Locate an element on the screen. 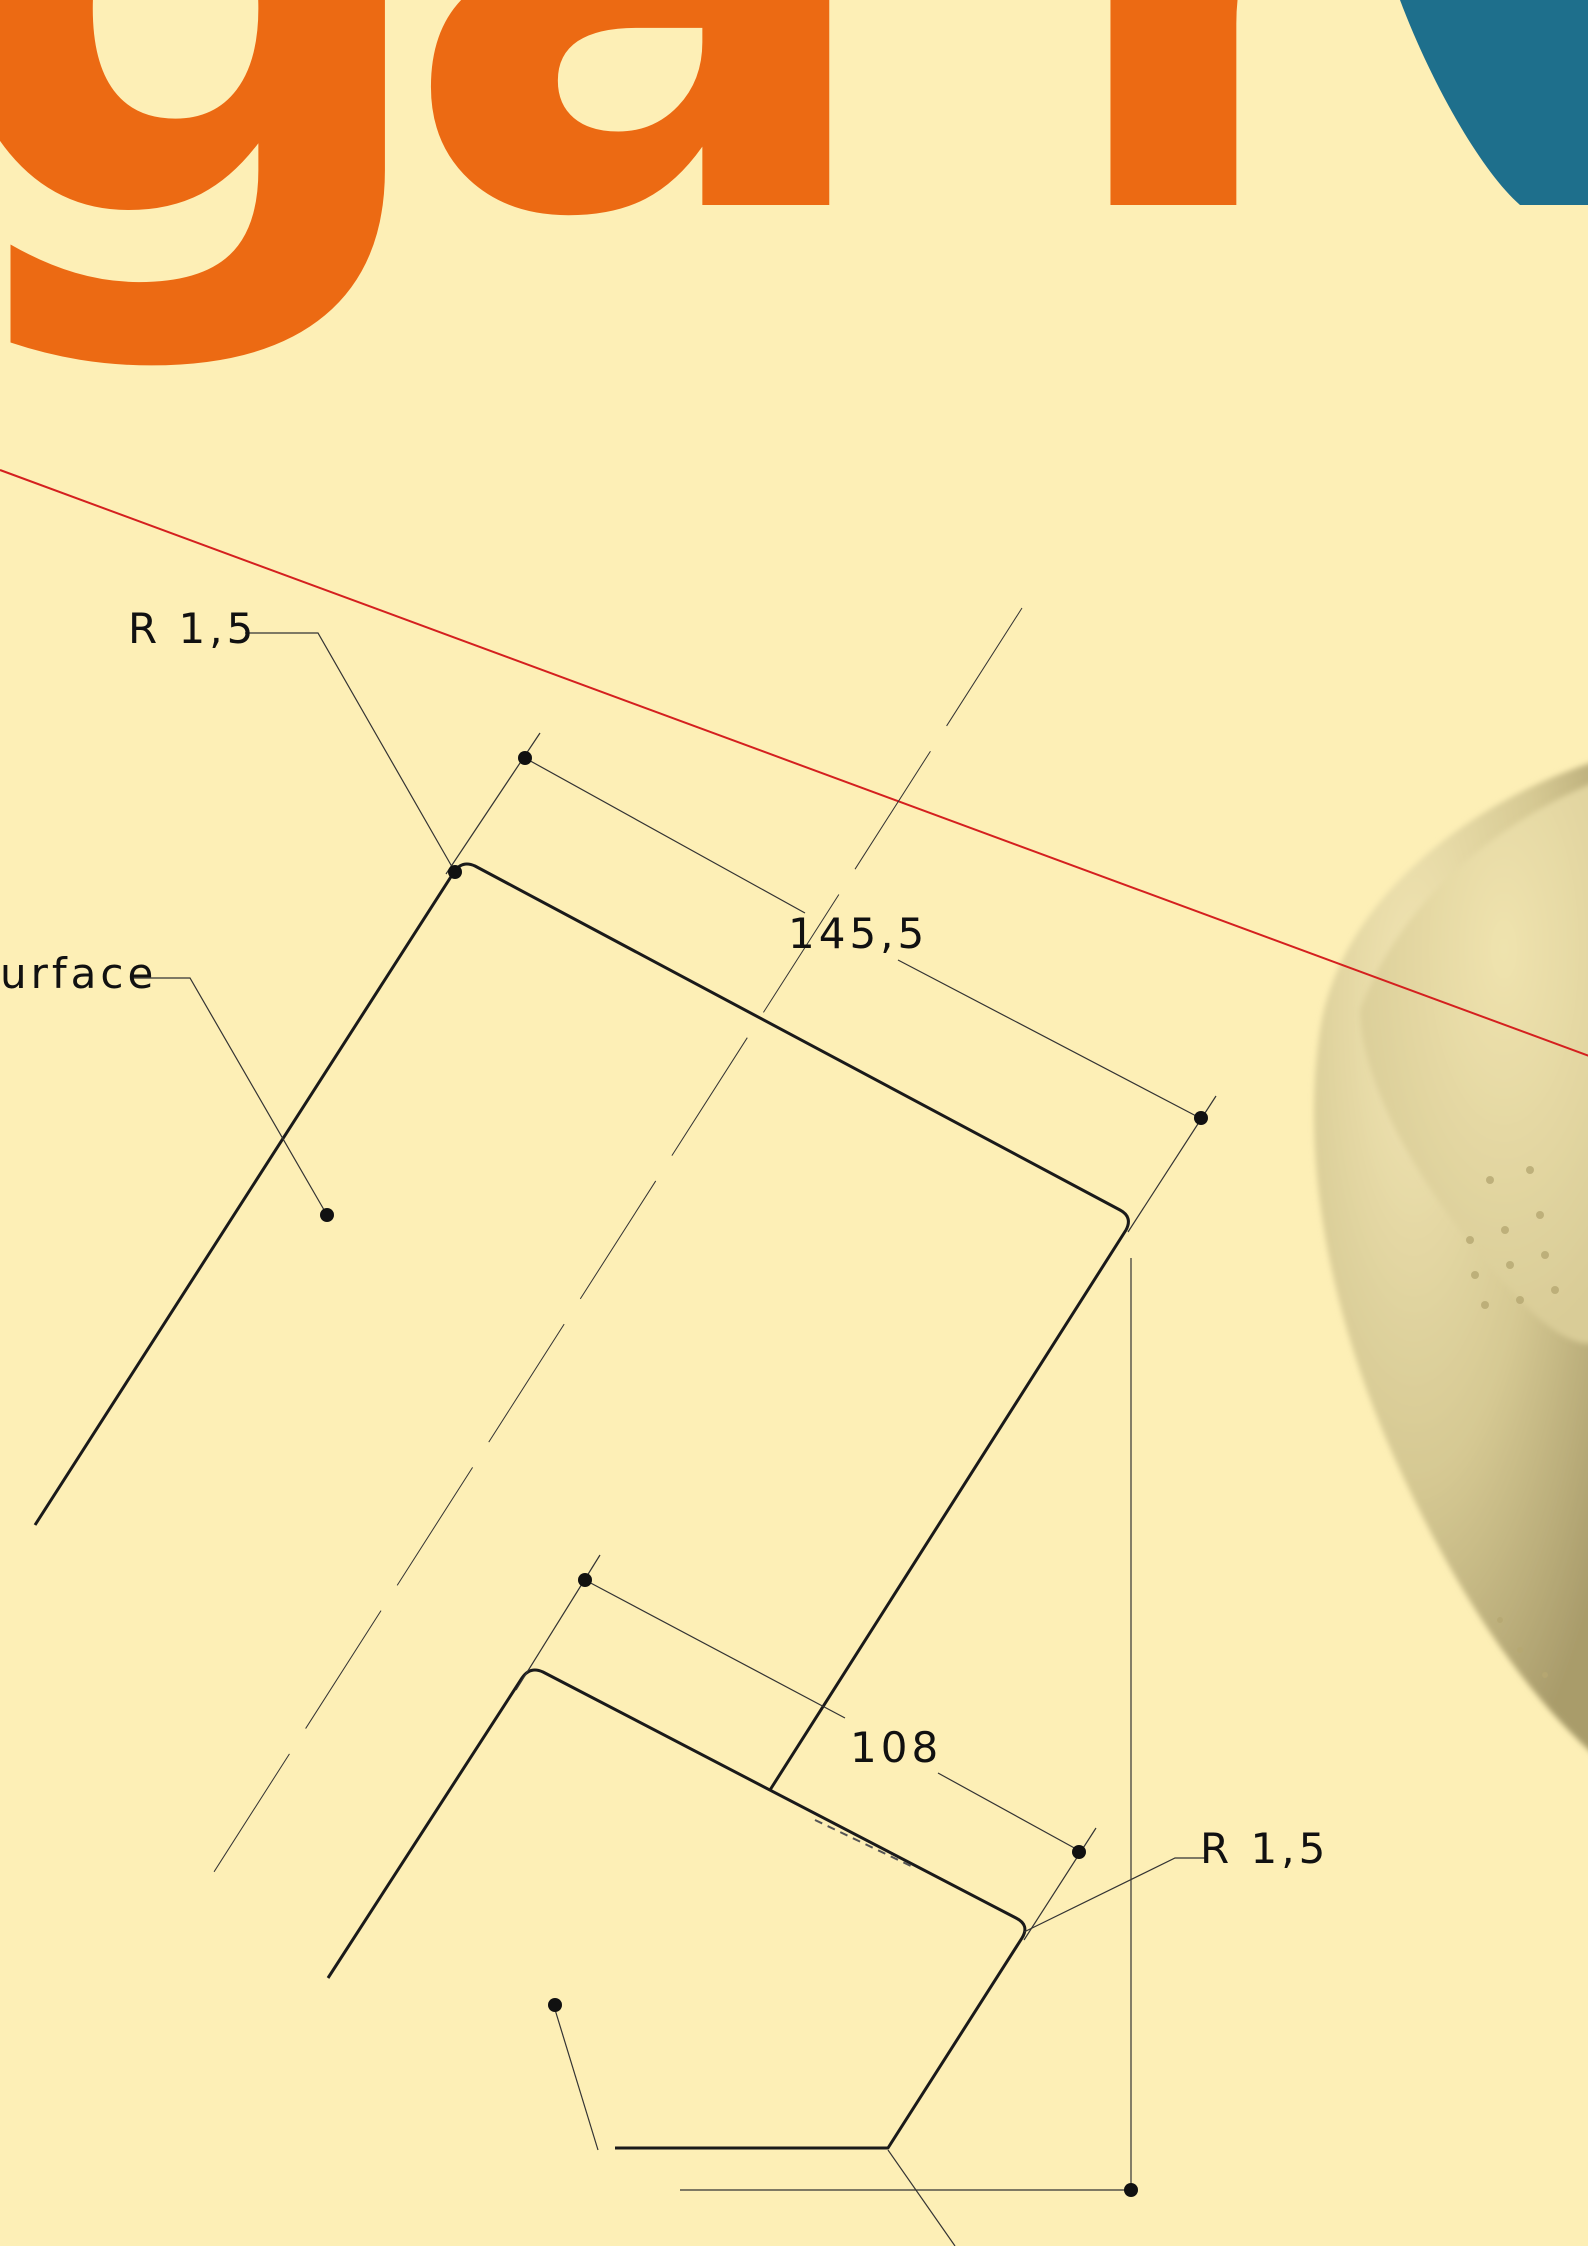  leader-inner is located at coordinates (575, 2076).